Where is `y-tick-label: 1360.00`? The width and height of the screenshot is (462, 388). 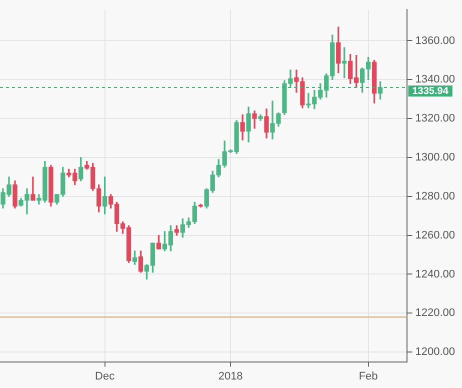
y-tick-label: 1360.00 is located at coordinates (435, 40).